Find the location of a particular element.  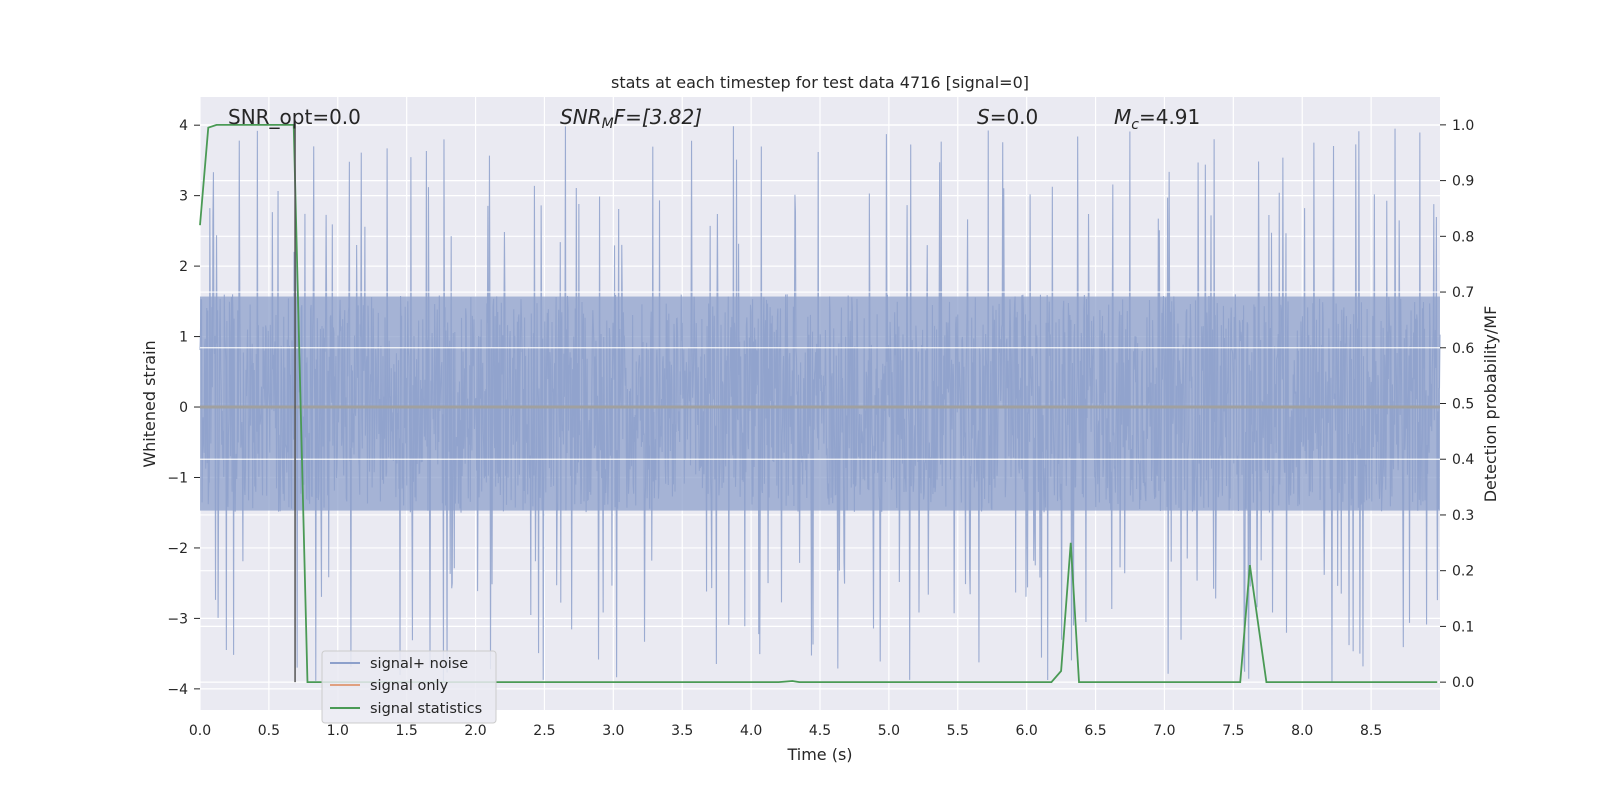

annotation-snr-opt: SNR_opt=0.0 is located at coordinates (294, 117).